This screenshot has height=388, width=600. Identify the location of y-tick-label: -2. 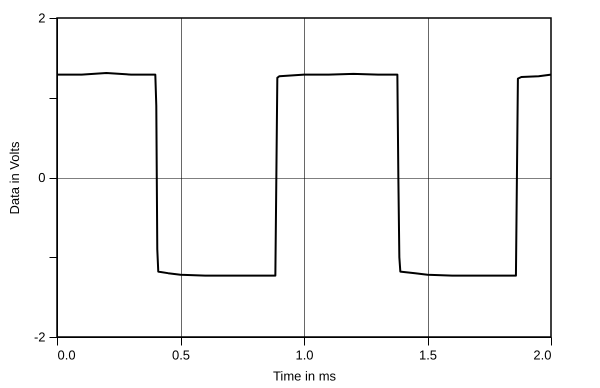
(40, 337).